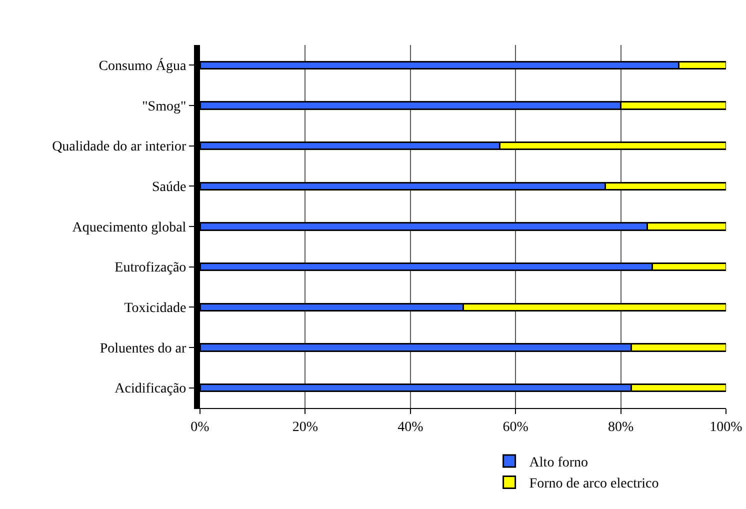 This screenshot has height=509, width=746. Describe the element at coordinates (200, 427) in the screenshot. I see `x-tick-label: 0%` at that location.